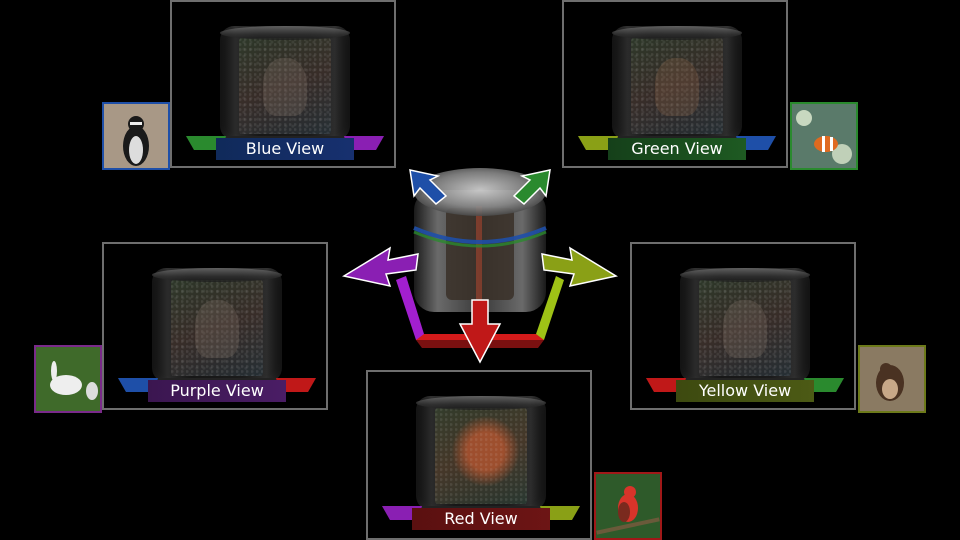 This screenshot has height=540, width=960. I want to click on thumbnail-rabbit, so click(68, 379).